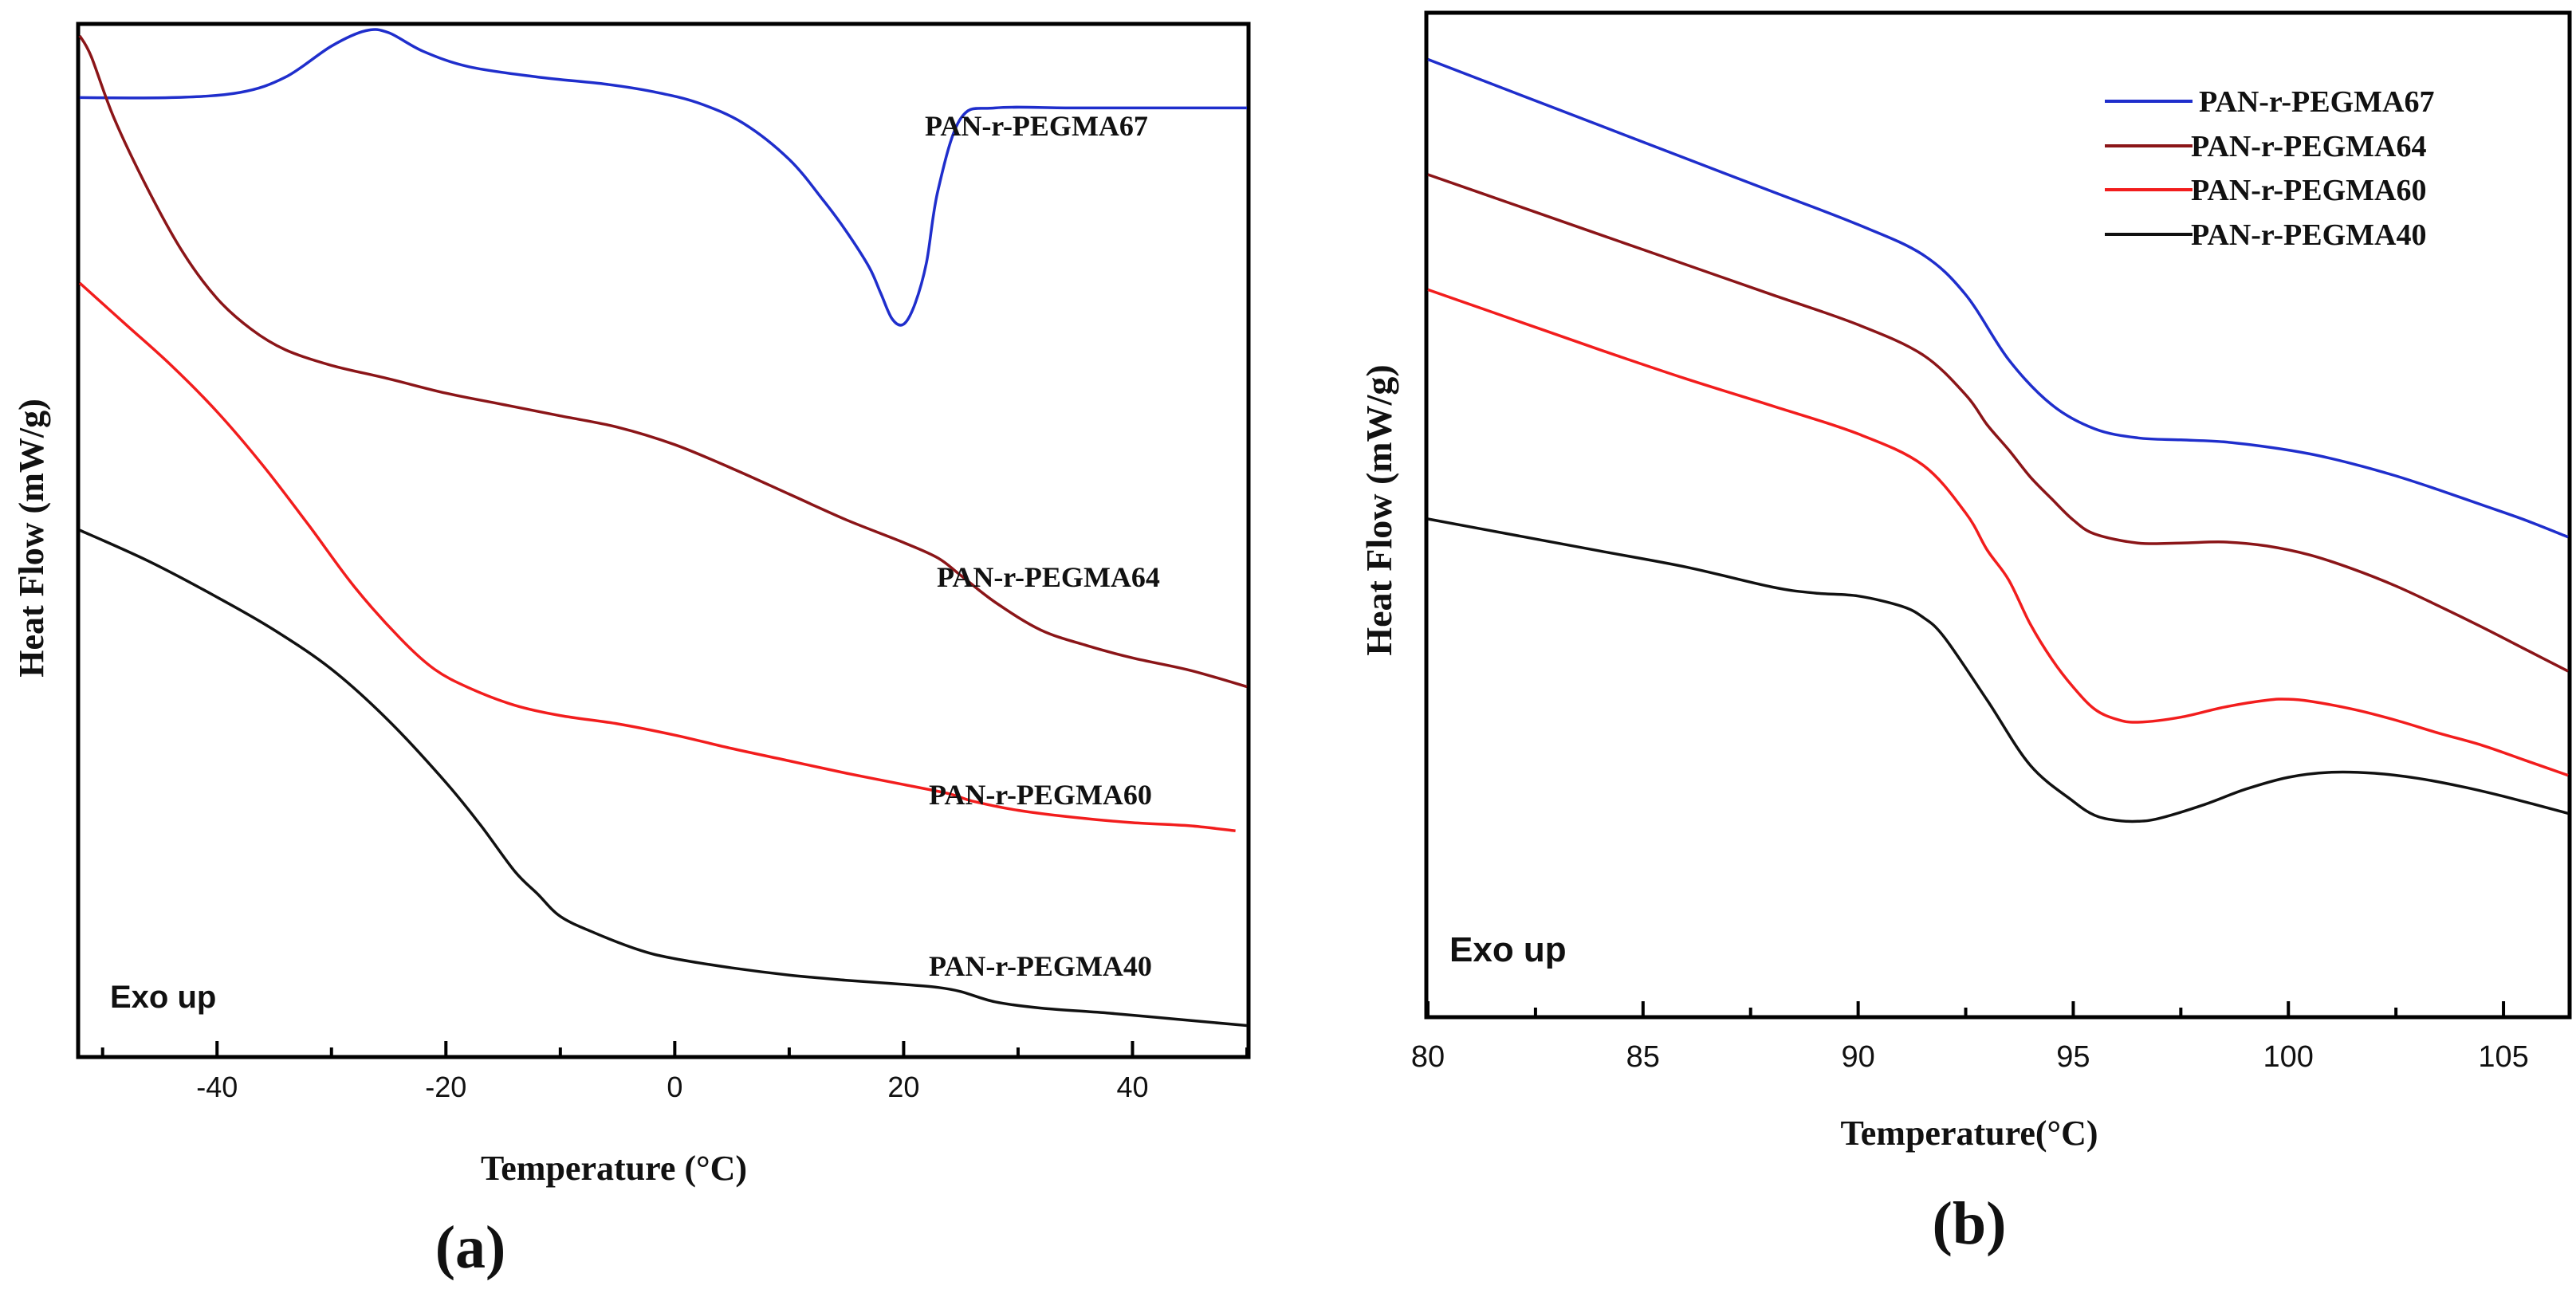 Image resolution: width=2576 pixels, height=1289 pixels. What do you see at coordinates (2073, 1057) in the screenshot?
I see `x-tick-label-b: 95` at bounding box center [2073, 1057].